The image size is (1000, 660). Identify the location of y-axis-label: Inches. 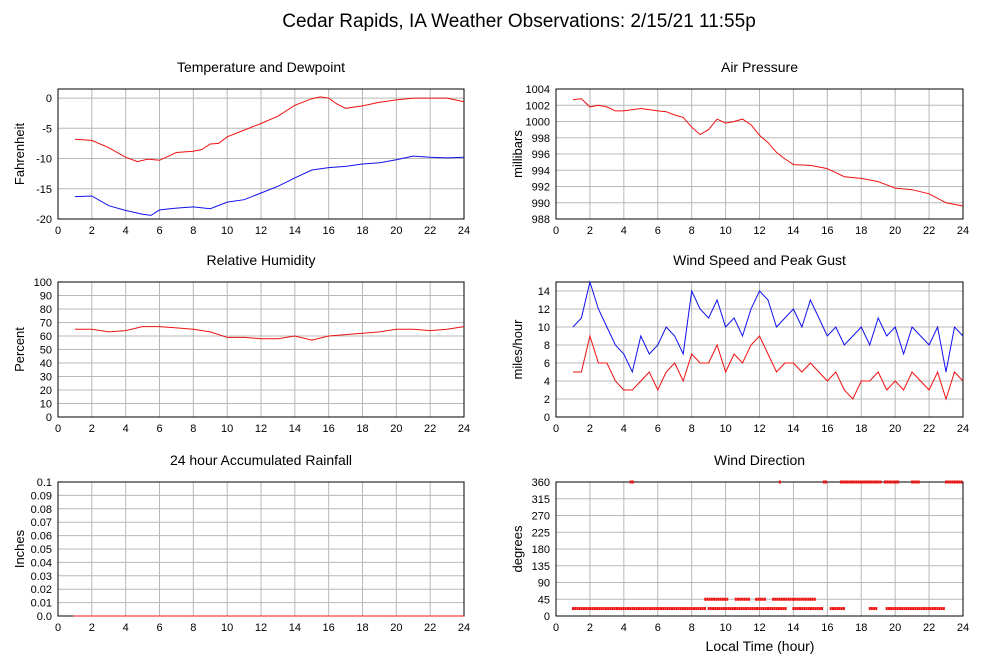
(19, 548).